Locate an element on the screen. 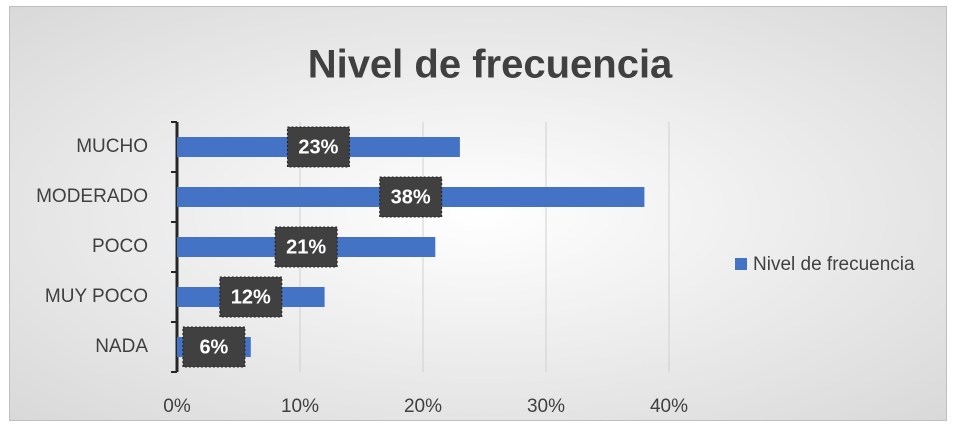  data-label: 38% is located at coordinates (411, 197).